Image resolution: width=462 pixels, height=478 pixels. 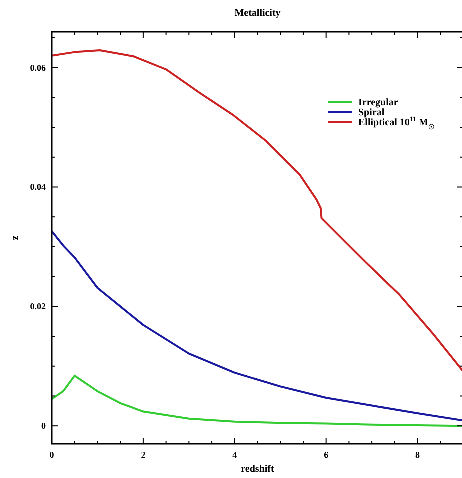 I want to click on y-tick-label: 0, so click(x=44, y=426).